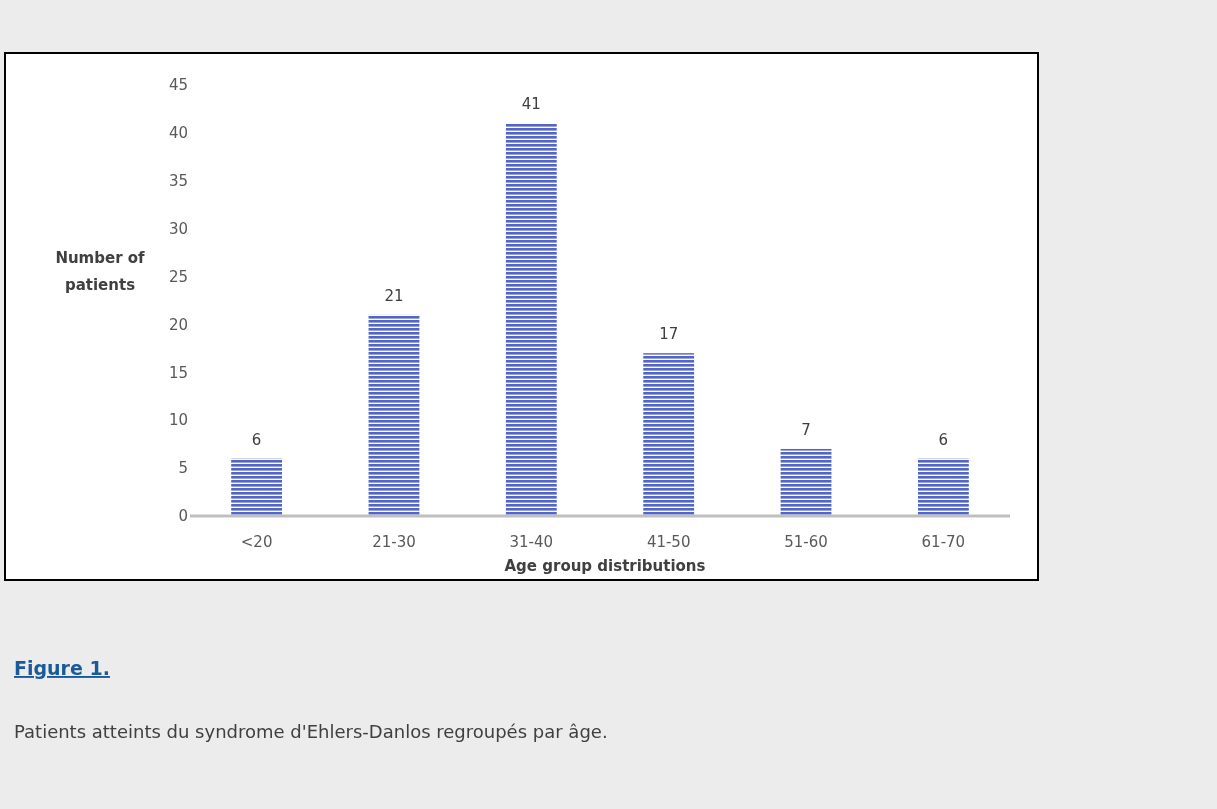 This screenshot has width=1217, height=809. Describe the element at coordinates (943, 542) in the screenshot. I see `x-tick-label: 61-70` at that location.